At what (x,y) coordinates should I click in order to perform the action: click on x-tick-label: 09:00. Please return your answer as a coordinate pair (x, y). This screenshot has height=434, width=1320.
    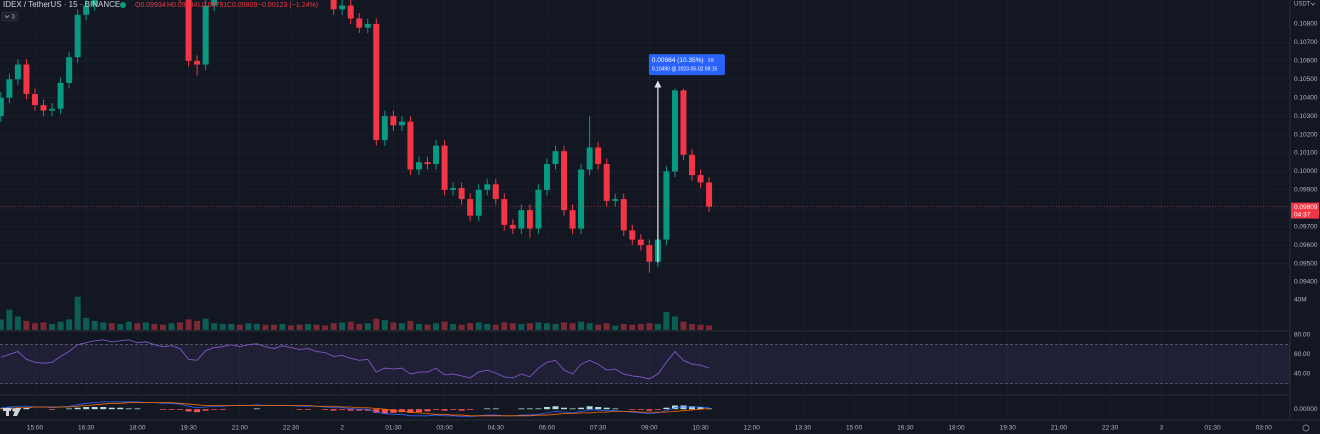
    Looking at the image, I should click on (649, 428).